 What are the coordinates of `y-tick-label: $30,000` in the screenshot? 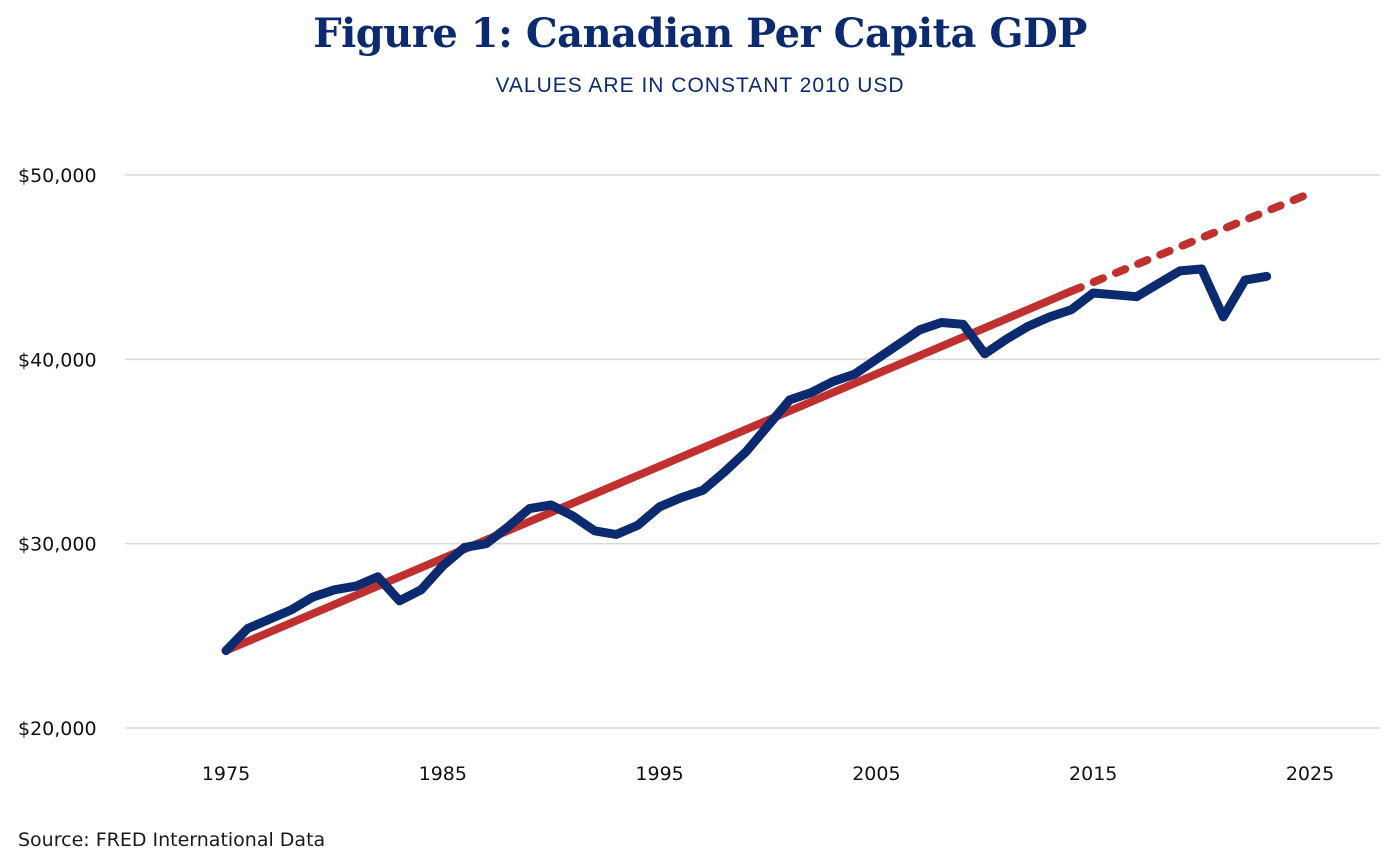 It's located at (57, 545).